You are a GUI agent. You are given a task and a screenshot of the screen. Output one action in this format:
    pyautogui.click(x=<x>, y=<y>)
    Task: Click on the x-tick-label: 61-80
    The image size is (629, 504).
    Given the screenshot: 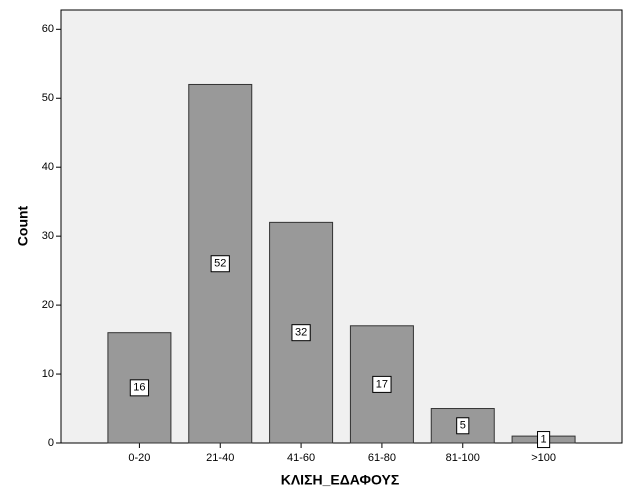 What is the action you would take?
    pyautogui.click(x=382, y=458)
    